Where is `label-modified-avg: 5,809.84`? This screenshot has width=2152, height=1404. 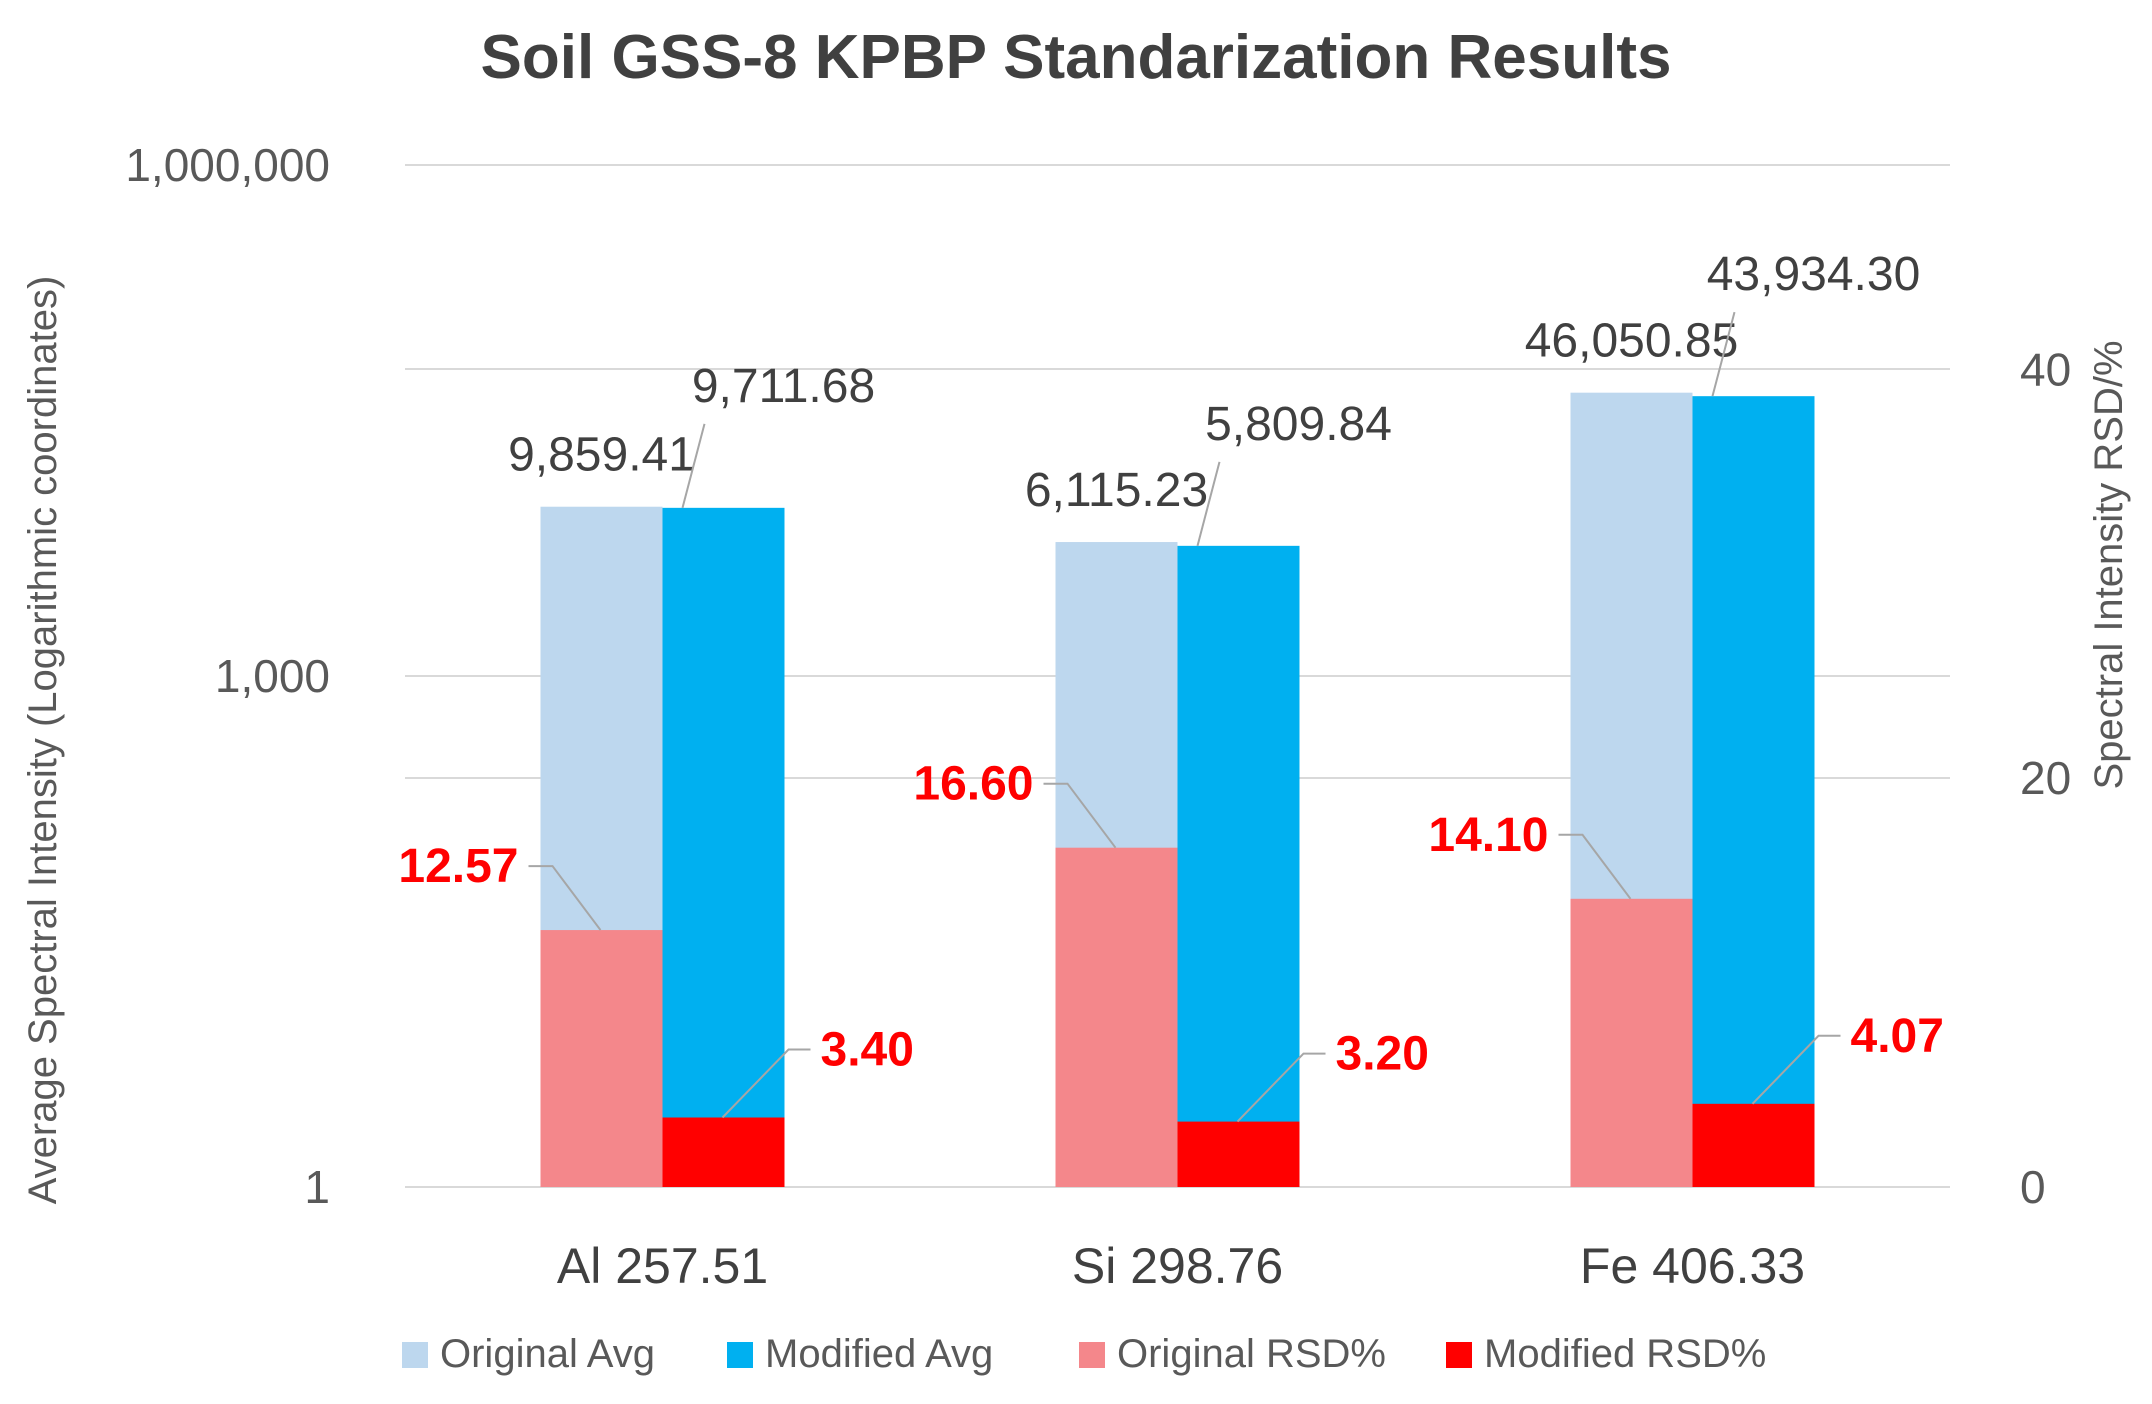 label-modified-avg: 5,809.84 is located at coordinates (1298, 424).